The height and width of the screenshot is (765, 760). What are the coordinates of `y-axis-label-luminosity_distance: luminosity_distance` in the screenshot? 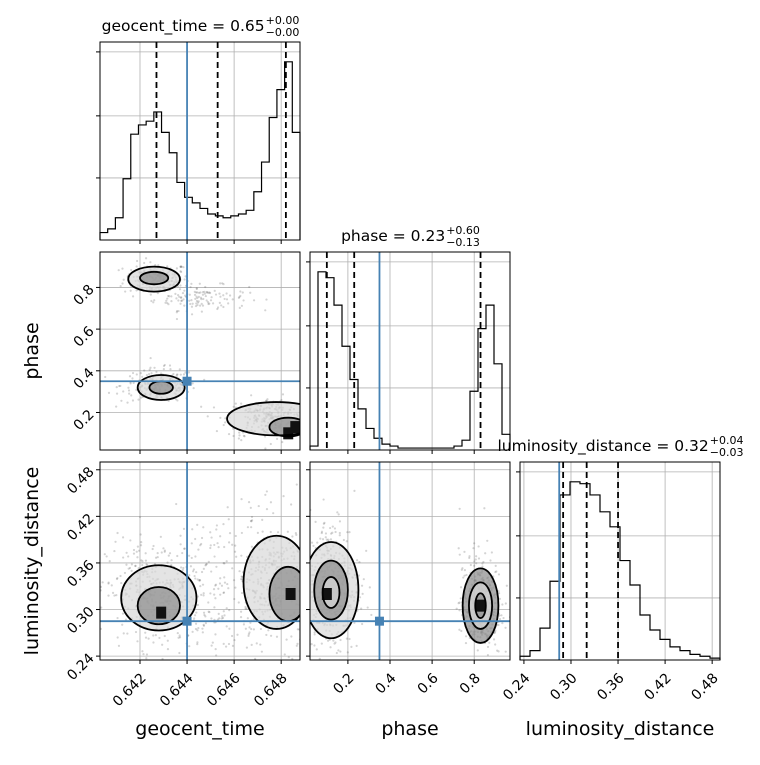 It's located at (32, 561).